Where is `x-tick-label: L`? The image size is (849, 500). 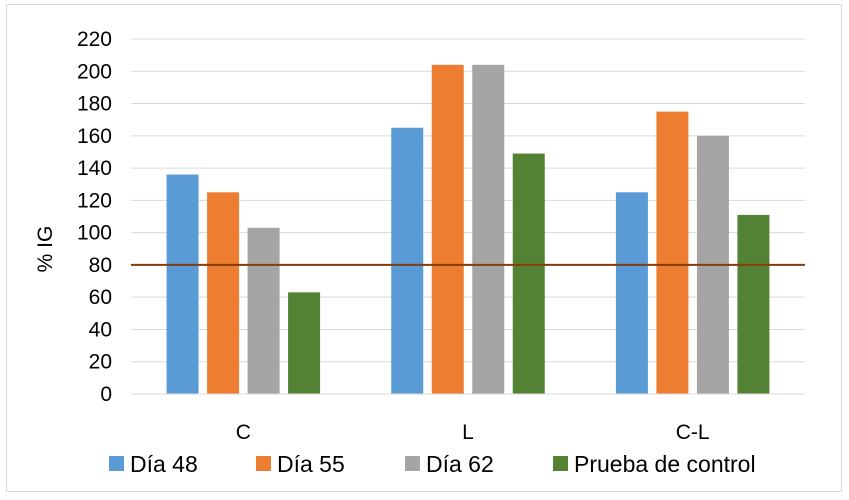
x-tick-label: L is located at coordinates (468, 432).